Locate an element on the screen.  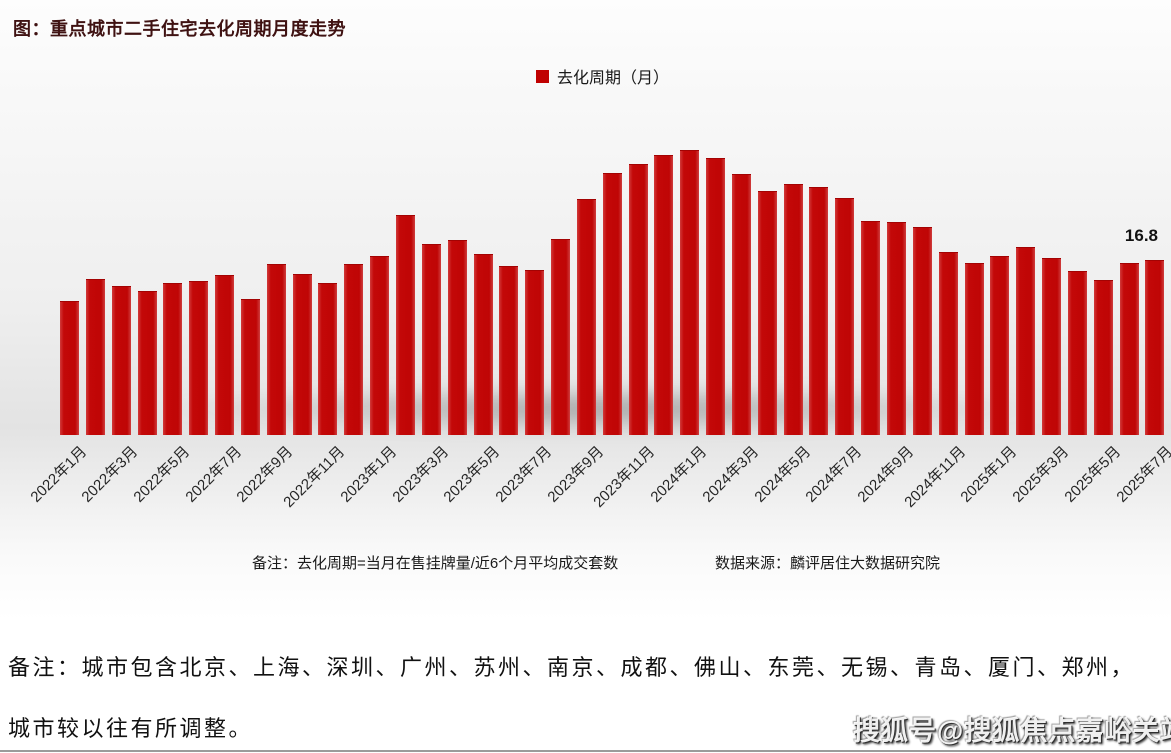
bar-2024年11月 is located at coordinates (948, 343).